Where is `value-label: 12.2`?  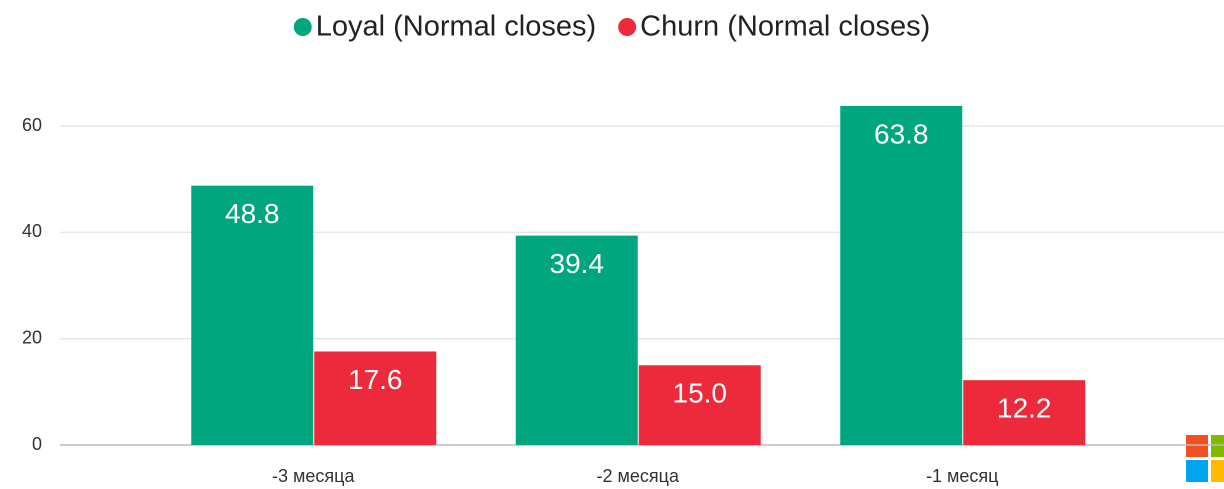 value-label: 12.2 is located at coordinates (1024, 408).